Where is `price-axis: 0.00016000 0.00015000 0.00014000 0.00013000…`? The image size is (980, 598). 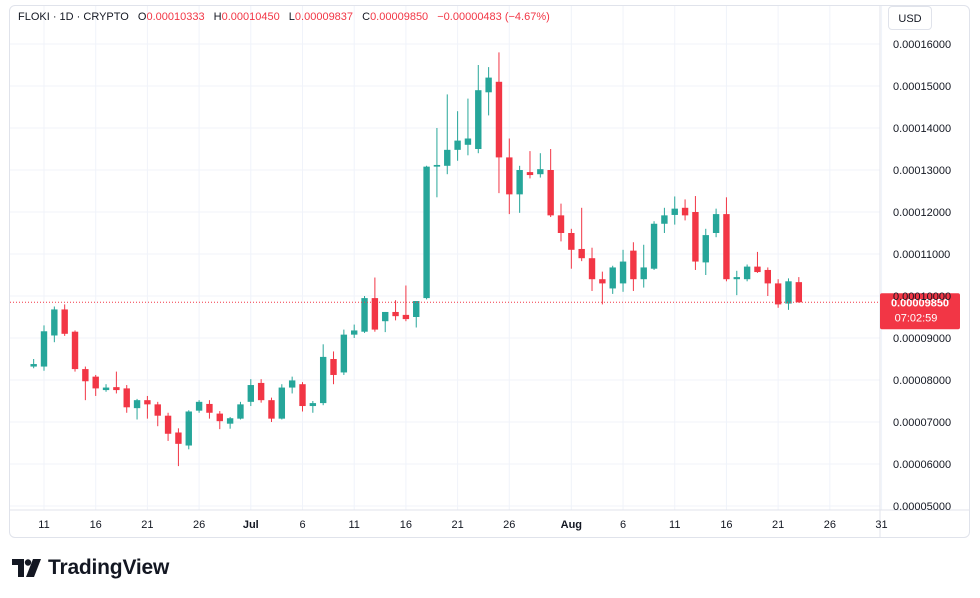
price-axis: 0.00016000 0.00015000 0.00014000 0.00013000… is located at coordinates (922, 276).